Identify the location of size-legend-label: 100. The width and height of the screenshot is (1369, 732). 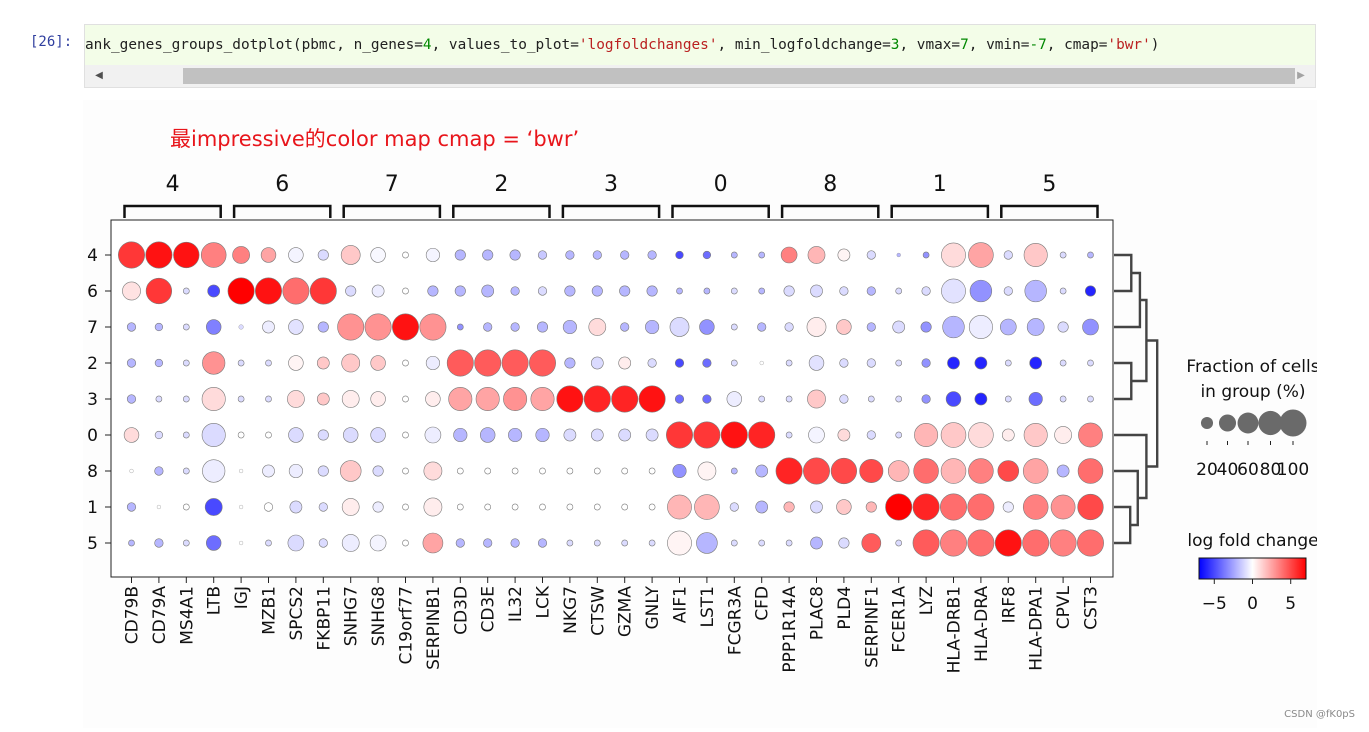
(1293, 470).